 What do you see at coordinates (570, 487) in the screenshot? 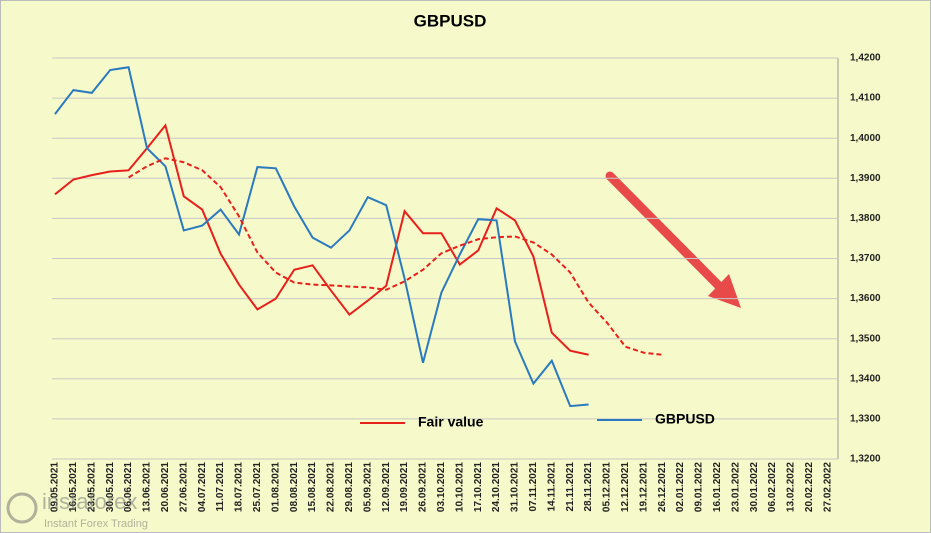
I see `x-tick-label: 21.11.2021` at bounding box center [570, 487].